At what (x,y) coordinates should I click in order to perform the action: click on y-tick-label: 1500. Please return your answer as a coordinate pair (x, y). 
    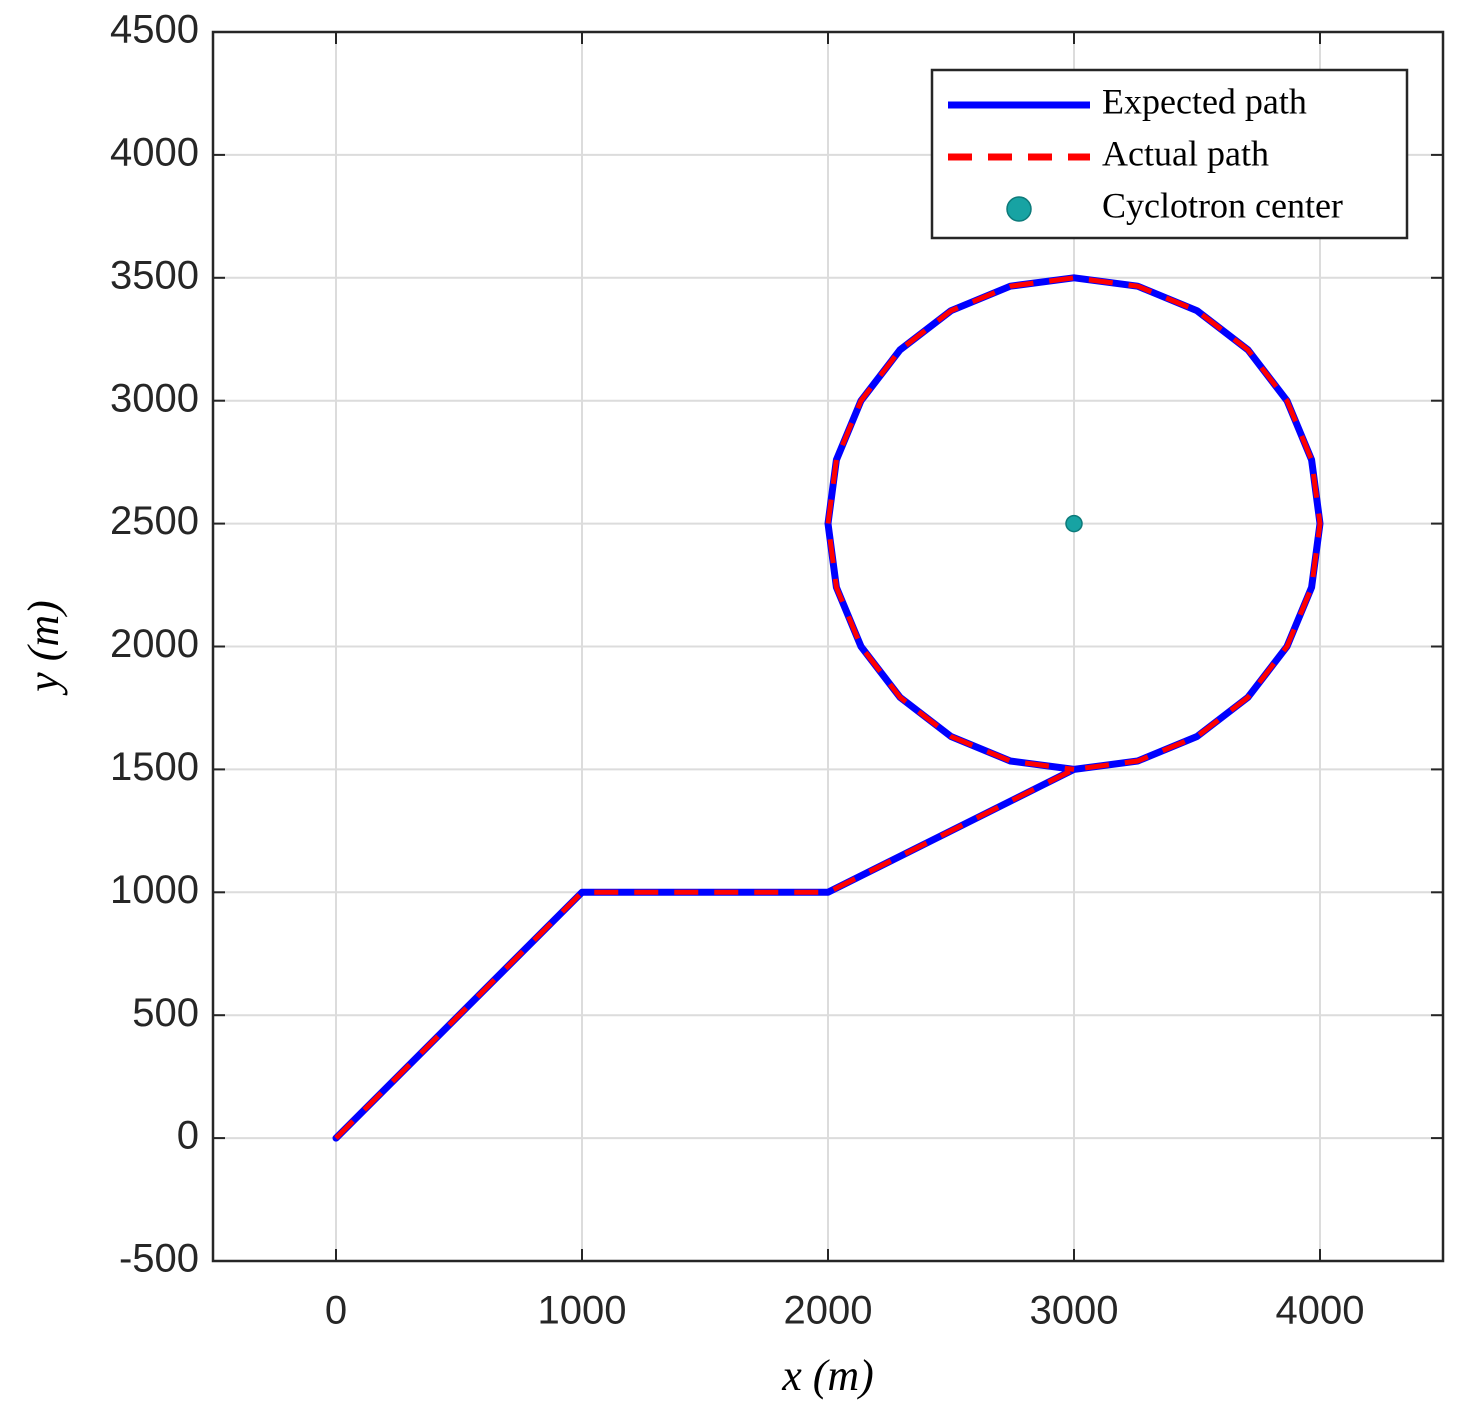
    Looking at the image, I should click on (154, 767).